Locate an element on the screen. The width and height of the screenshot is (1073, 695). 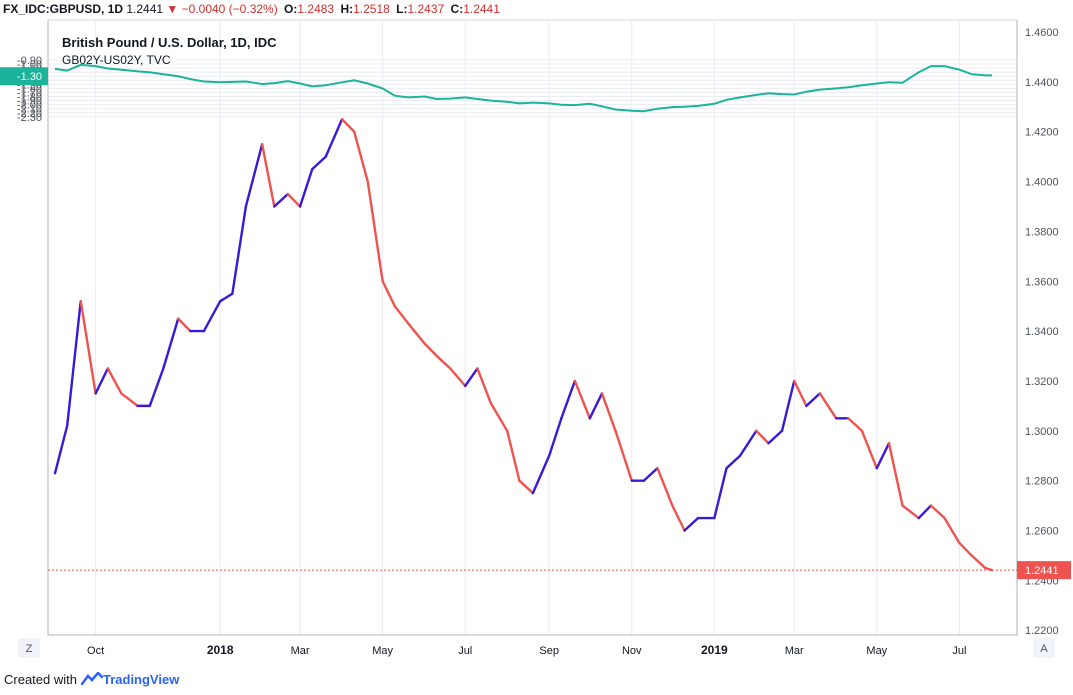
right-price-marker is located at coordinates (1044, 570).